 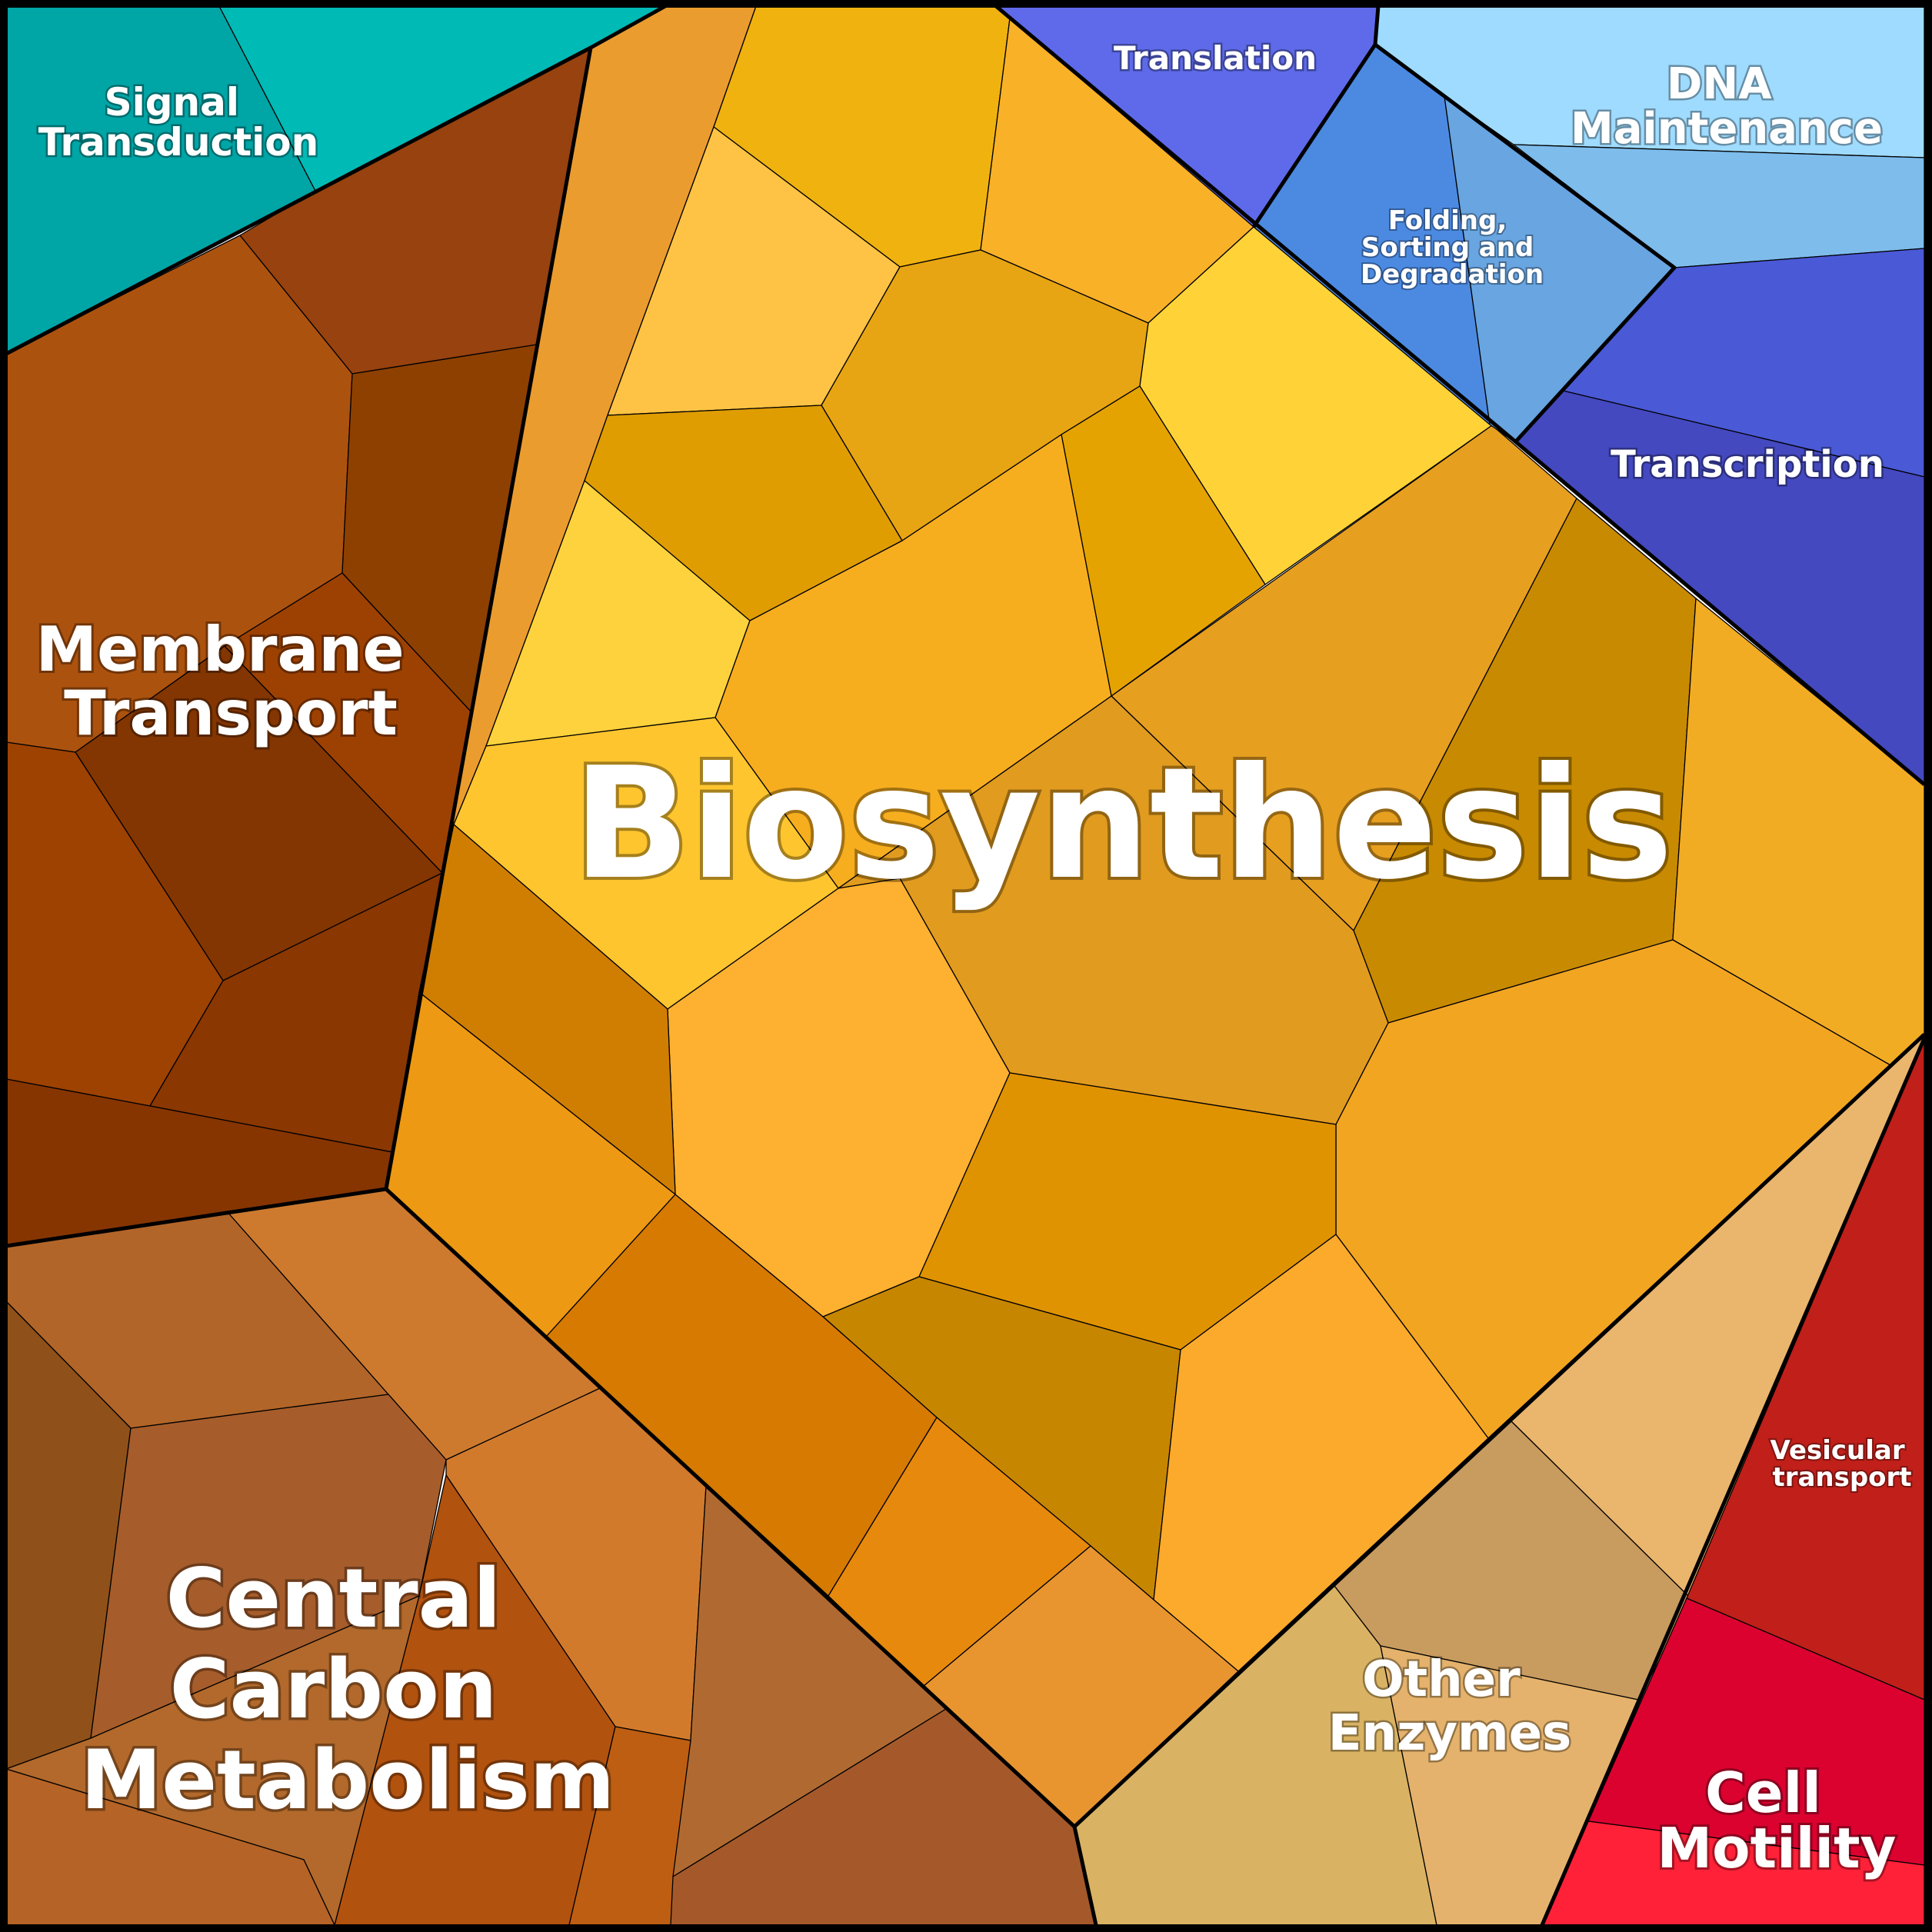 What do you see at coordinates (1777, 1820) in the screenshot?
I see `label-cell-motility: Cell Motility` at bounding box center [1777, 1820].